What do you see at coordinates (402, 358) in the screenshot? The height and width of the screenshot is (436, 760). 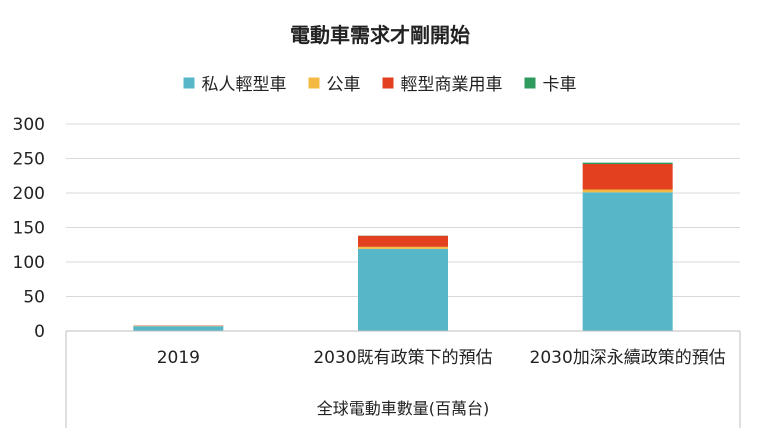 I see `x-tick-label: 2030既有政策下的預估` at bounding box center [402, 358].